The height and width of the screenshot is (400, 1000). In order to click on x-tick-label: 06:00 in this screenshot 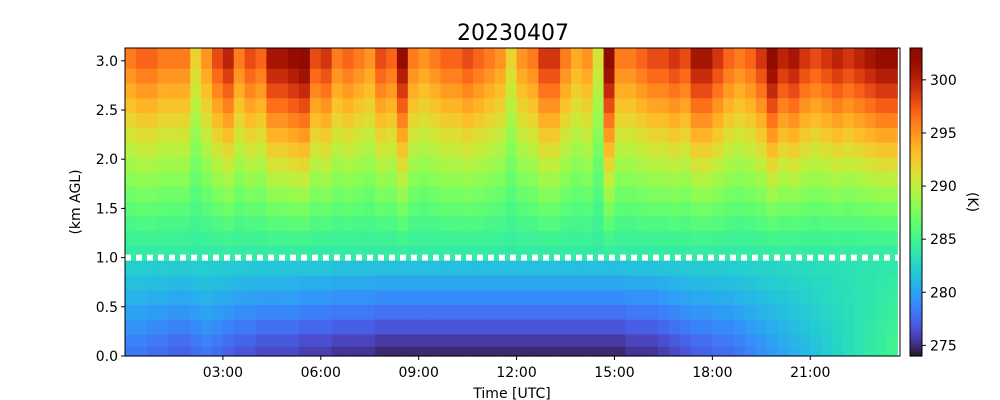, I will do `click(321, 373)`.